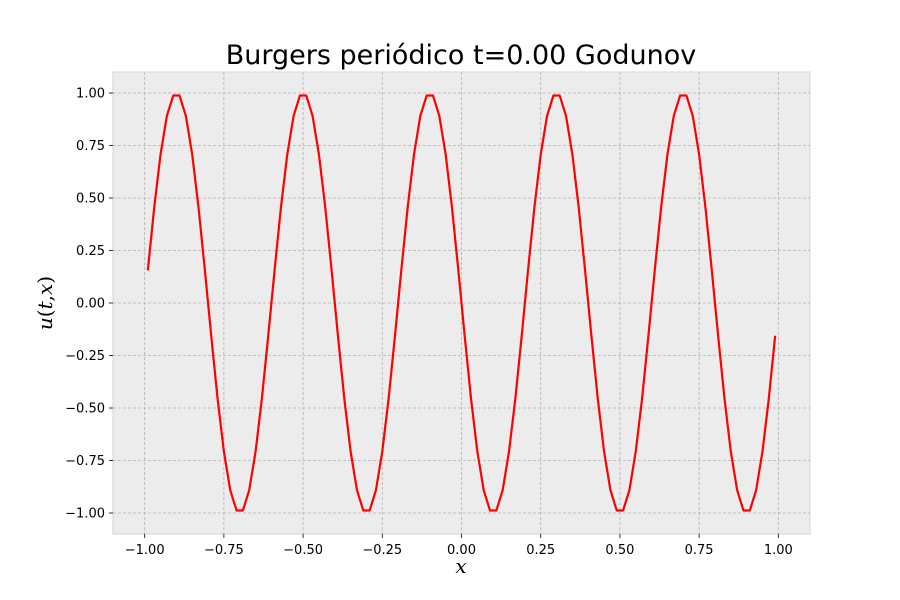  What do you see at coordinates (90, 199) in the screenshot?
I see `y-tick-label: 0.50` at bounding box center [90, 199].